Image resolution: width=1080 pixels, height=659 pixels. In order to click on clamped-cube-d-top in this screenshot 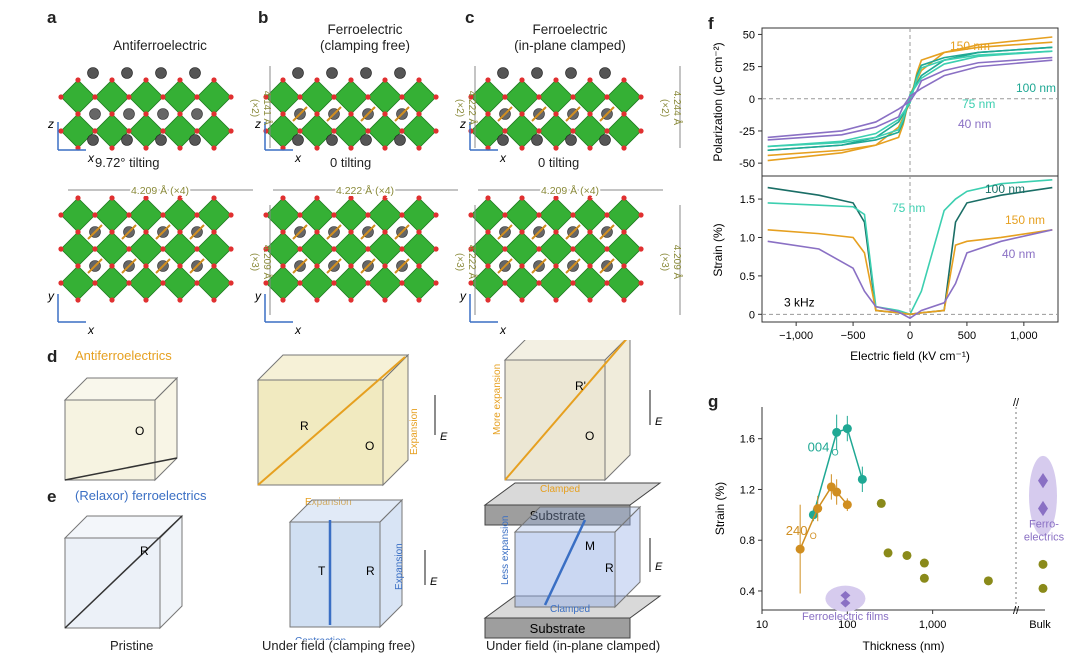, I will do `click(564, 350)`.